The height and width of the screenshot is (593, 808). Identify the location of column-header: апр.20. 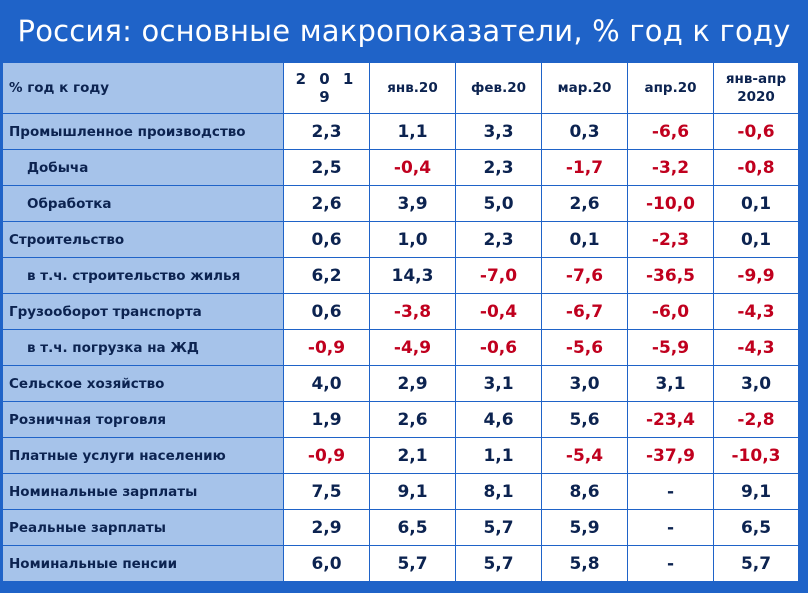
(670, 88).